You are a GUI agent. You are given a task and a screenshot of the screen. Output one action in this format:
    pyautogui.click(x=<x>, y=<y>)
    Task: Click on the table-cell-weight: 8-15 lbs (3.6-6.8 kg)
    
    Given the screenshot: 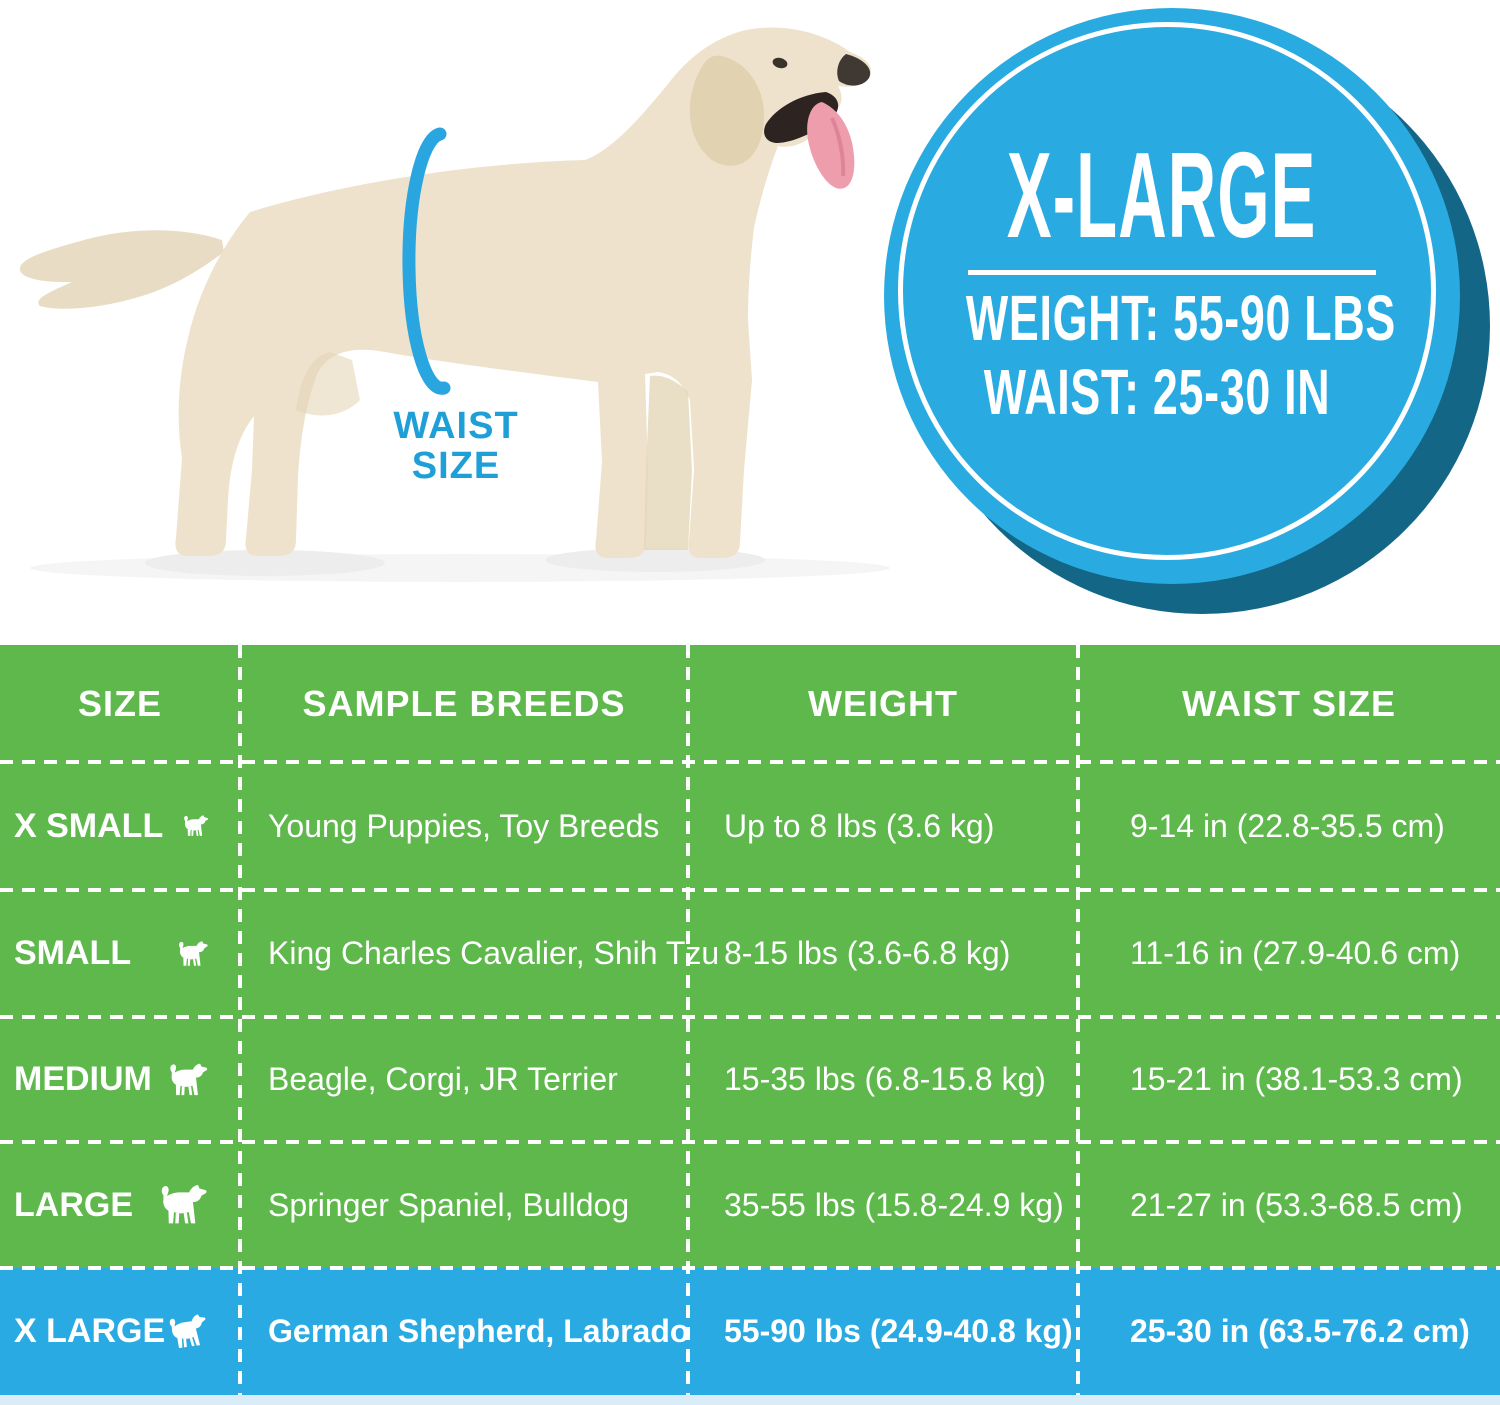 What is the action you would take?
    pyautogui.click(x=867, y=953)
    